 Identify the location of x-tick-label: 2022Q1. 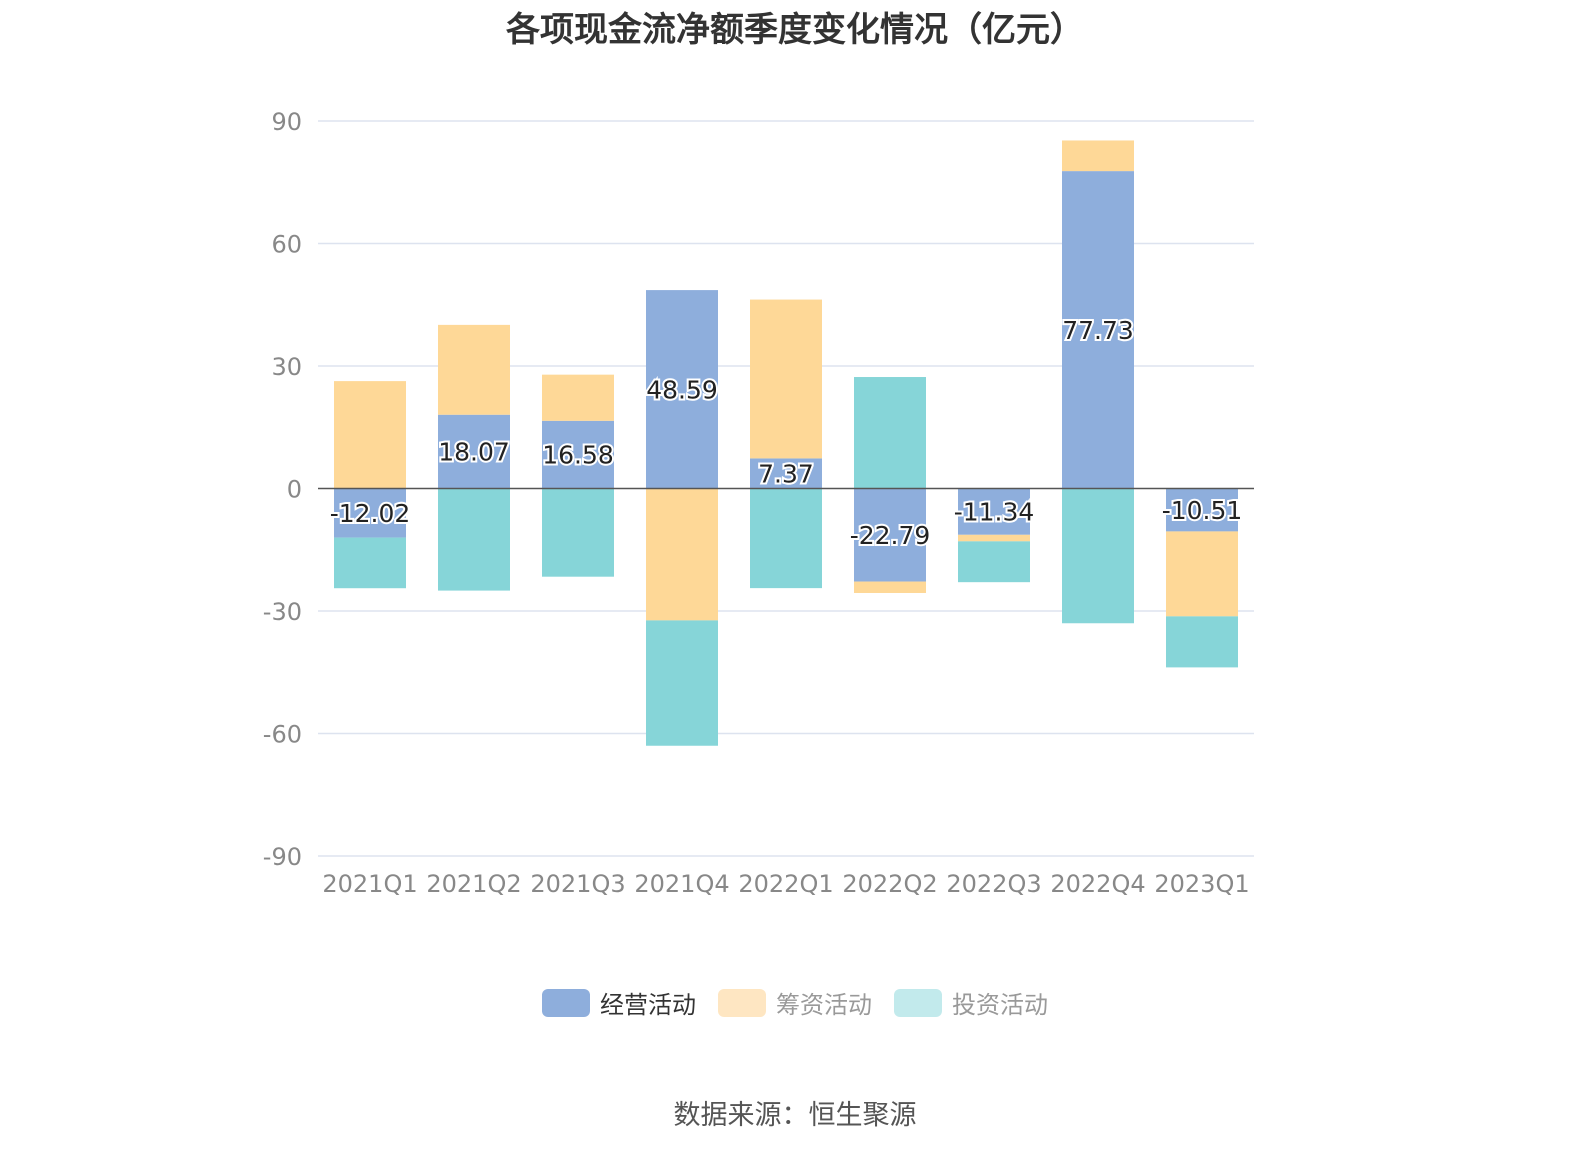
(785, 884).